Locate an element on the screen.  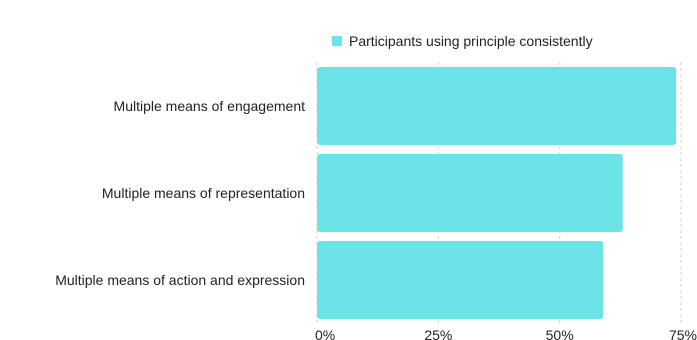
legend-swatch is located at coordinates (337, 41).